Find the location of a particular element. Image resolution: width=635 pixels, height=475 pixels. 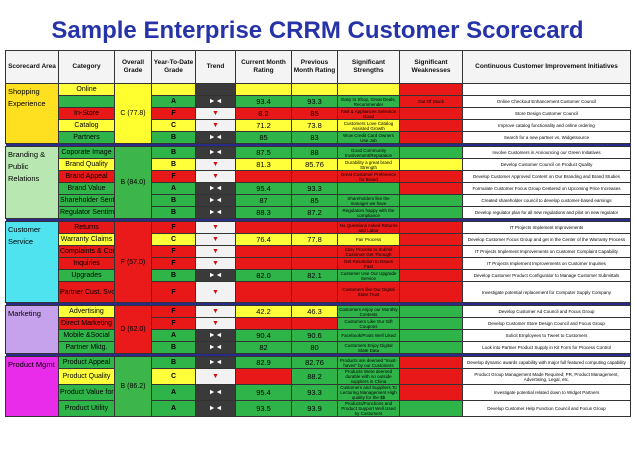

header-strengths: Significant Strengths is located at coordinates (368, 67).